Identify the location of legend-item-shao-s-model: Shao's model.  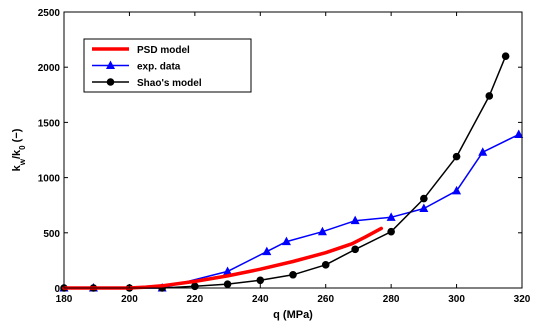
(147, 83).